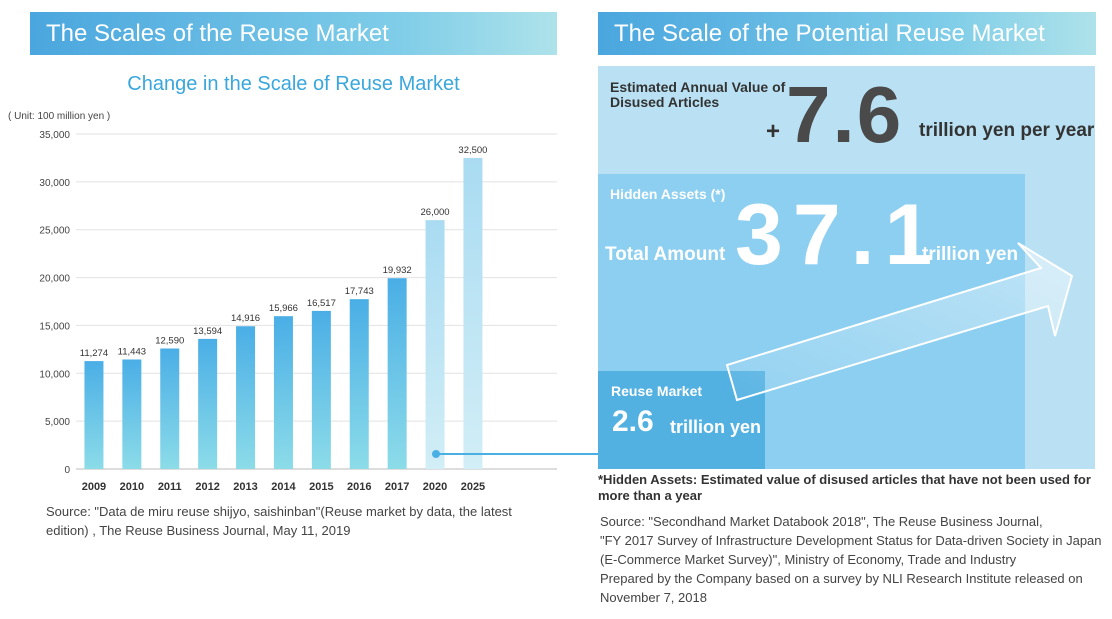 The height and width of the screenshot is (619, 1112). Describe the element at coordinates (207, 487) in the screenshot. I see `x-tick-label: 2012` at that location.